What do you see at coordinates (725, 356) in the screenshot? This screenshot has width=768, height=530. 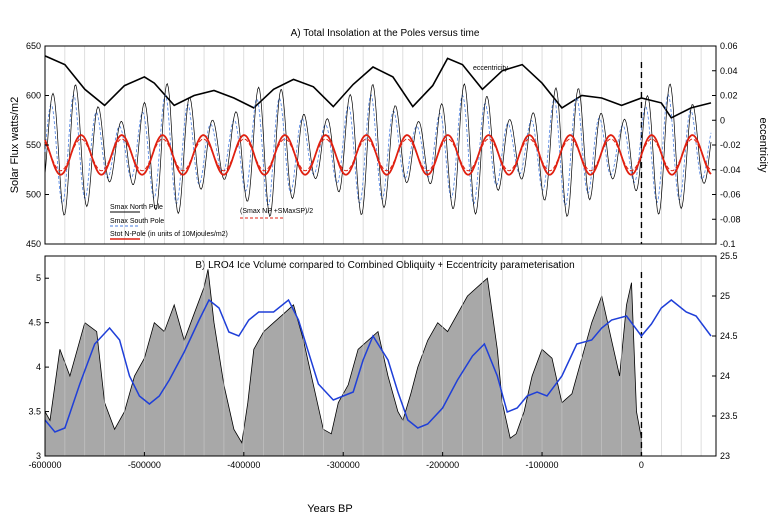 I see `panel-b-right-ticks: 23 23.5 24 24.5 25 25.5` at bounding box center [725, 356].